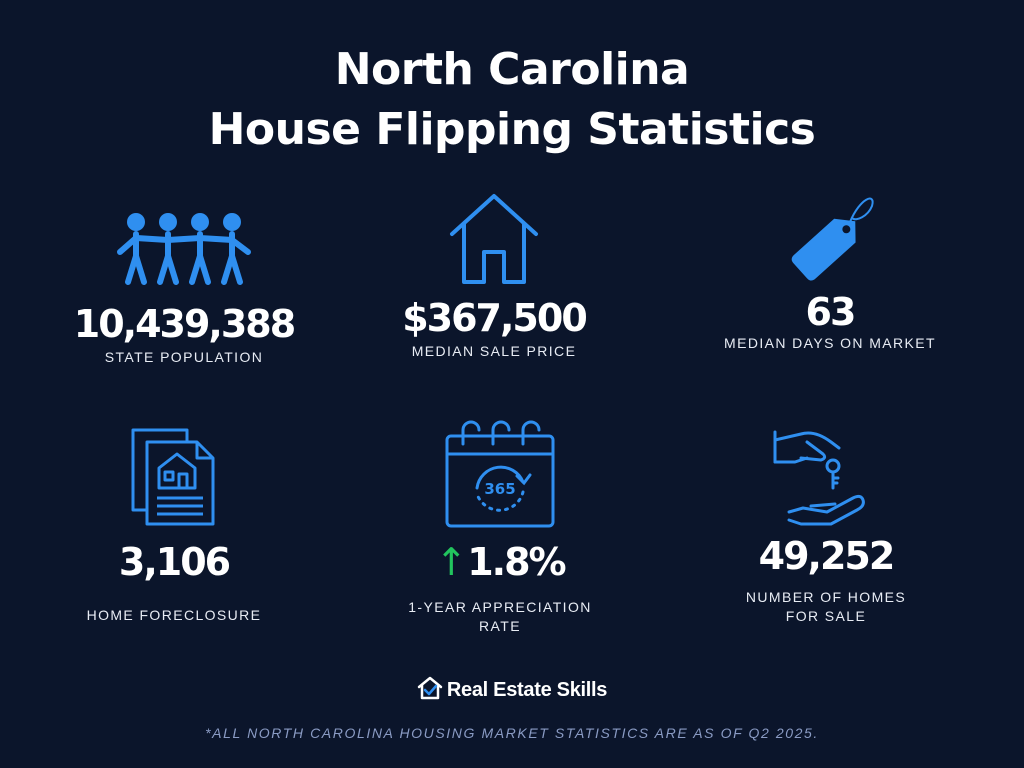  I want to click on stat-label-line-1: NUMBER OF HOMES, so click(826, 597).